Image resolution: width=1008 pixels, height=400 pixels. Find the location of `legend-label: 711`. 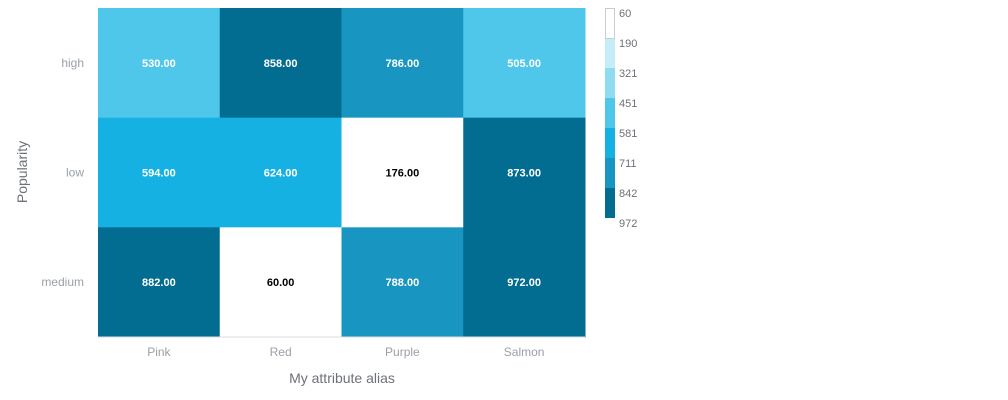

legend-label: 711 is located at coordinates (628, 164).